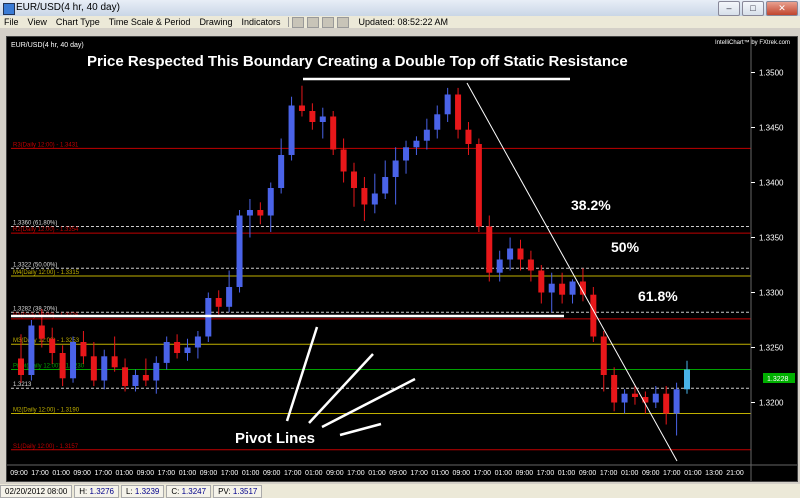 This screenshot has height=498, width=800. What do you see at coordinates (46, 411) in the screenshot?
I see `level-label: M2(Daily 12:00) - 1.3190` at bounding box center [46, 411].